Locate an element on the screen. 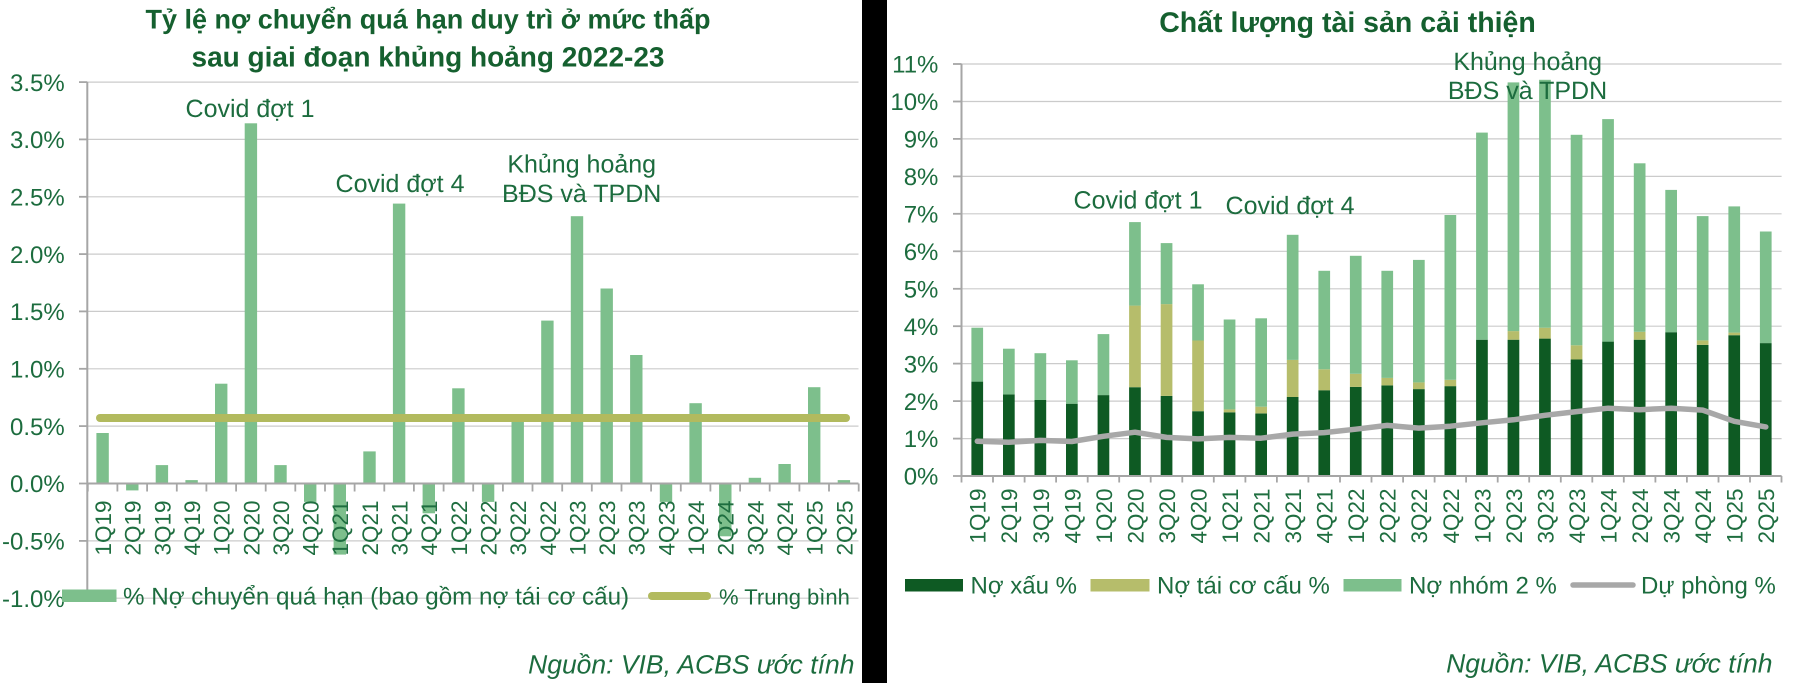 This screenshot has width=1794, height=688. svg-text: 2% is located at coordinates (921, 402).